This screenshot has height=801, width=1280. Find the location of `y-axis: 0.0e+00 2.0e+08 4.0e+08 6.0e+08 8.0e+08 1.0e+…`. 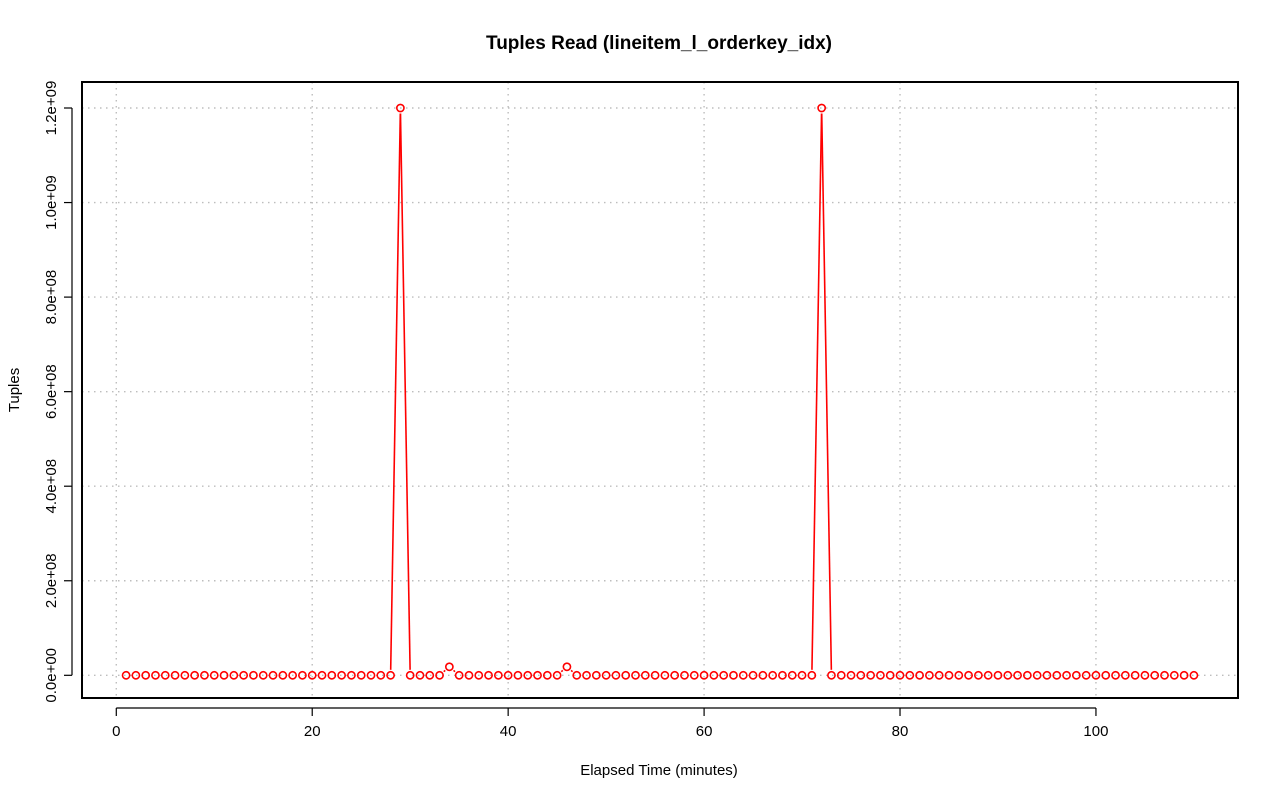

y-axis: 0.0e+00 2.0e+08 4.0e+08 6.0e+08 8.0e+08 1.0e+… is located at coordinates (58, 392).